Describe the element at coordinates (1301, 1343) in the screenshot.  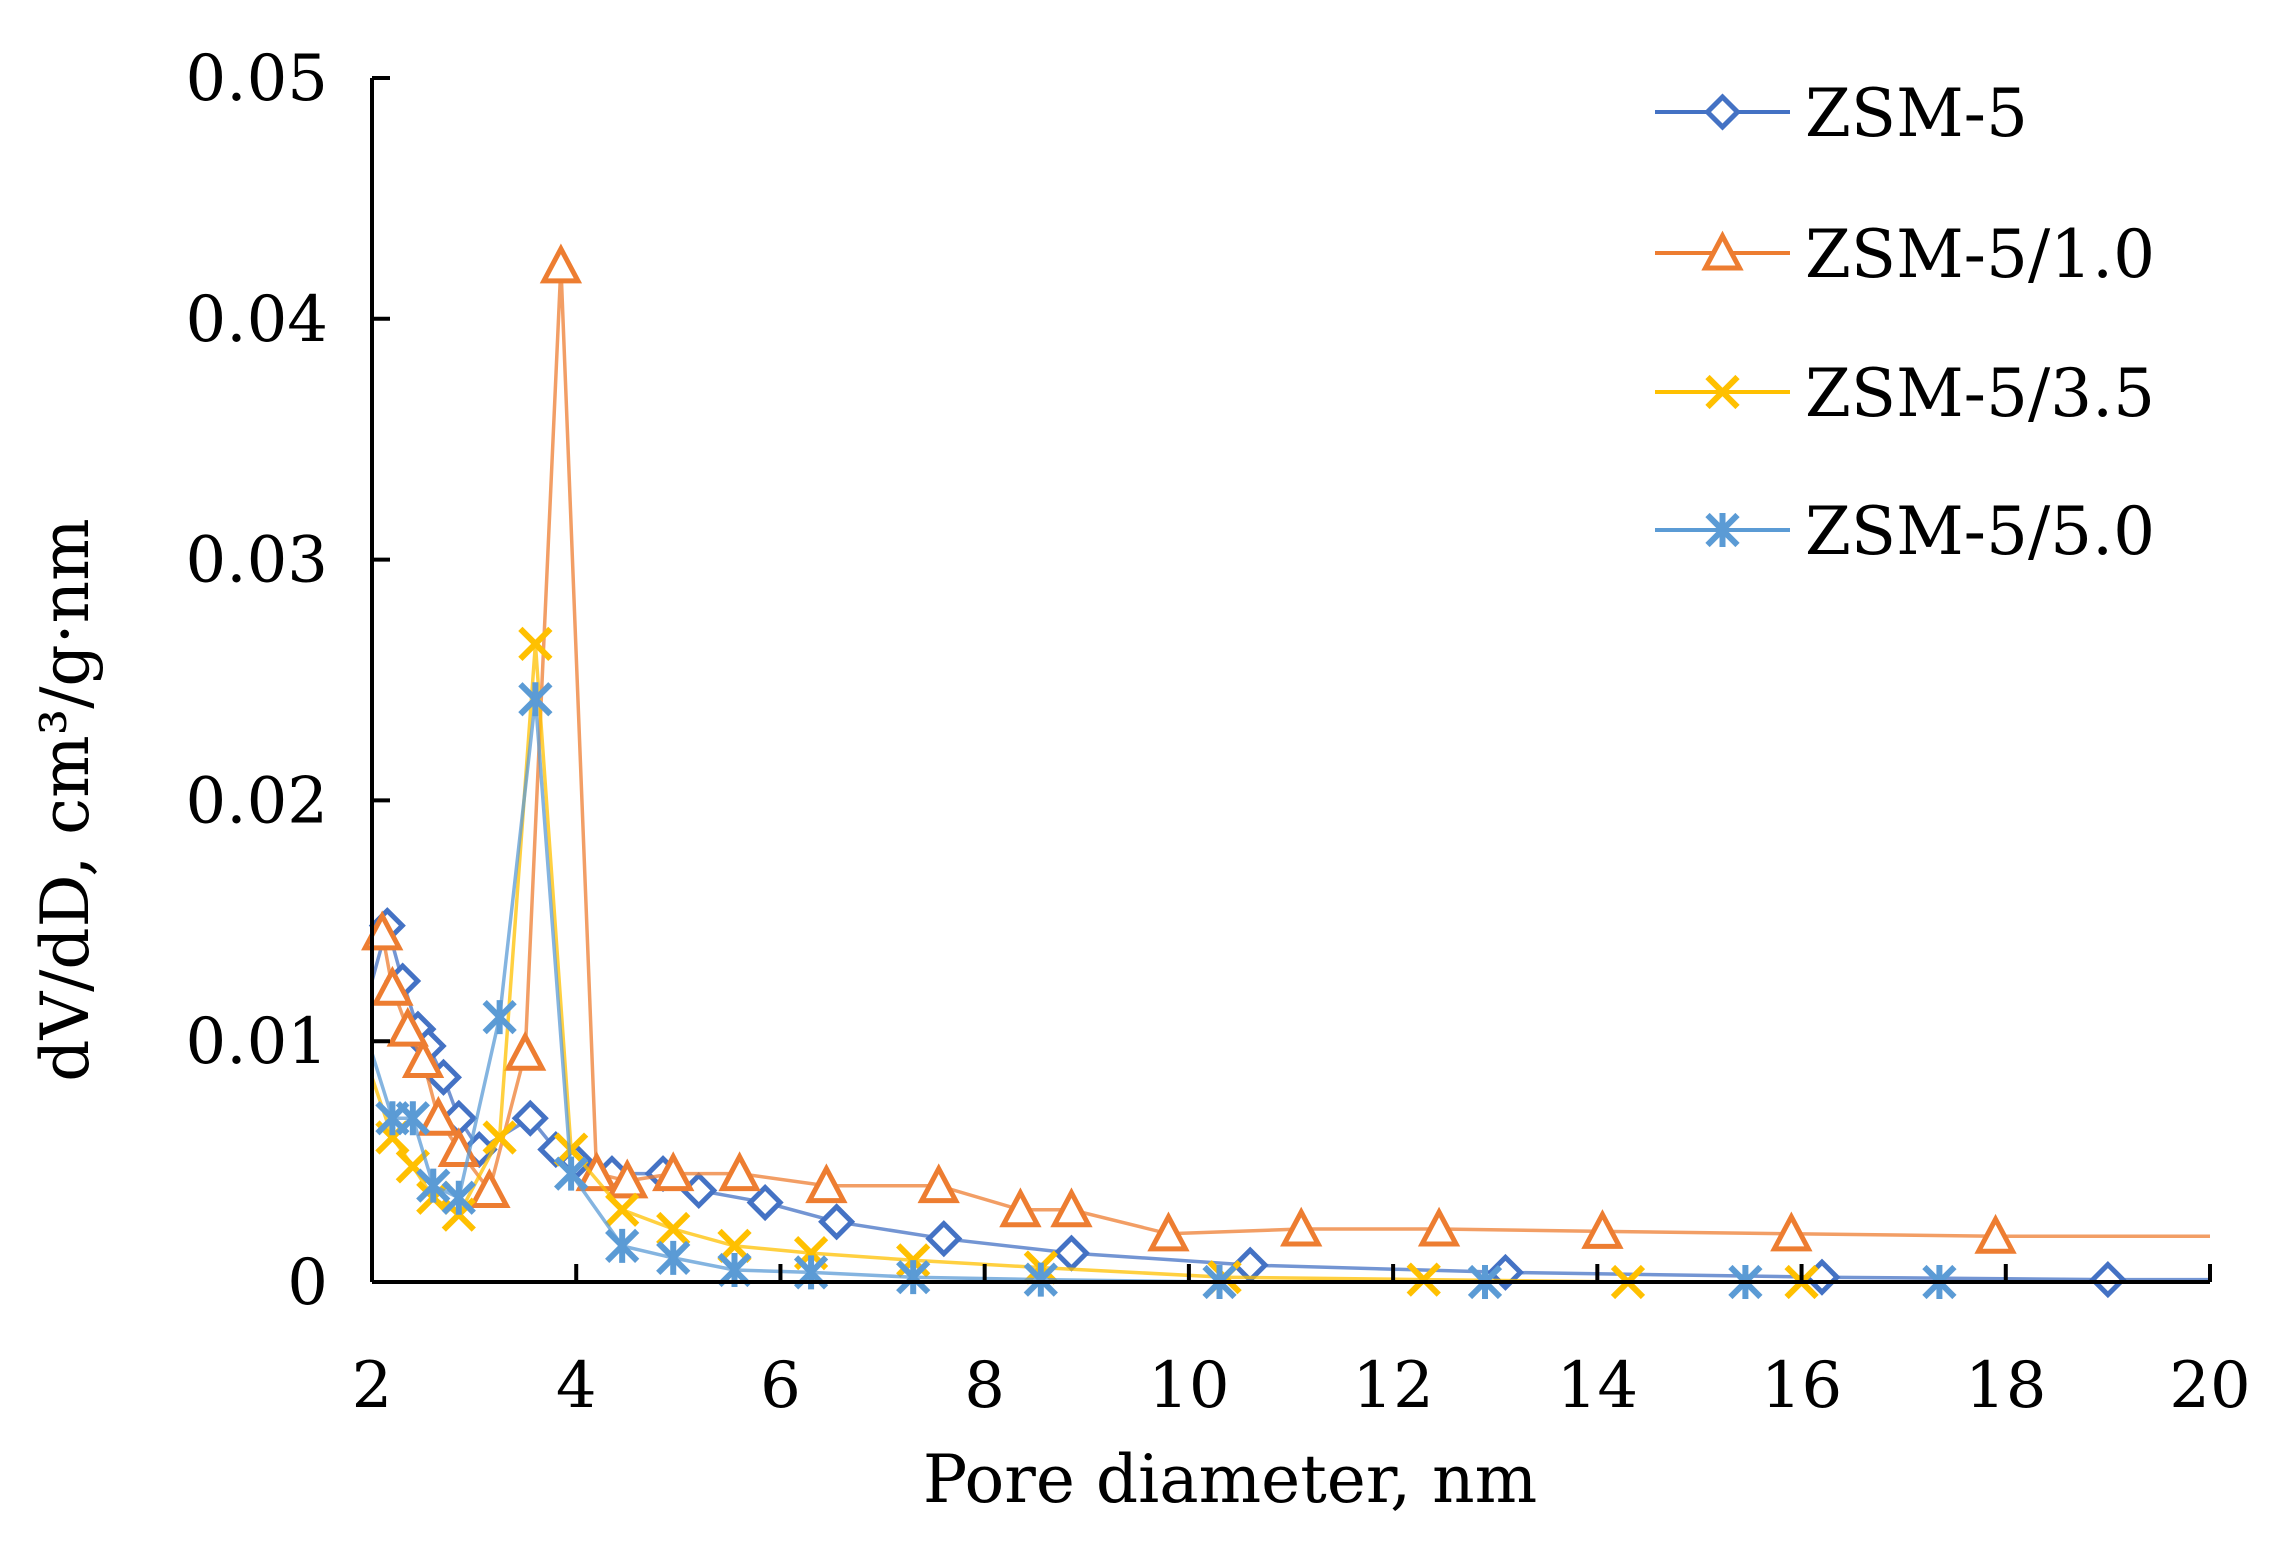
I see `x-ticks: 2 4 6 8 10 12 14 16 18 20` at that location.